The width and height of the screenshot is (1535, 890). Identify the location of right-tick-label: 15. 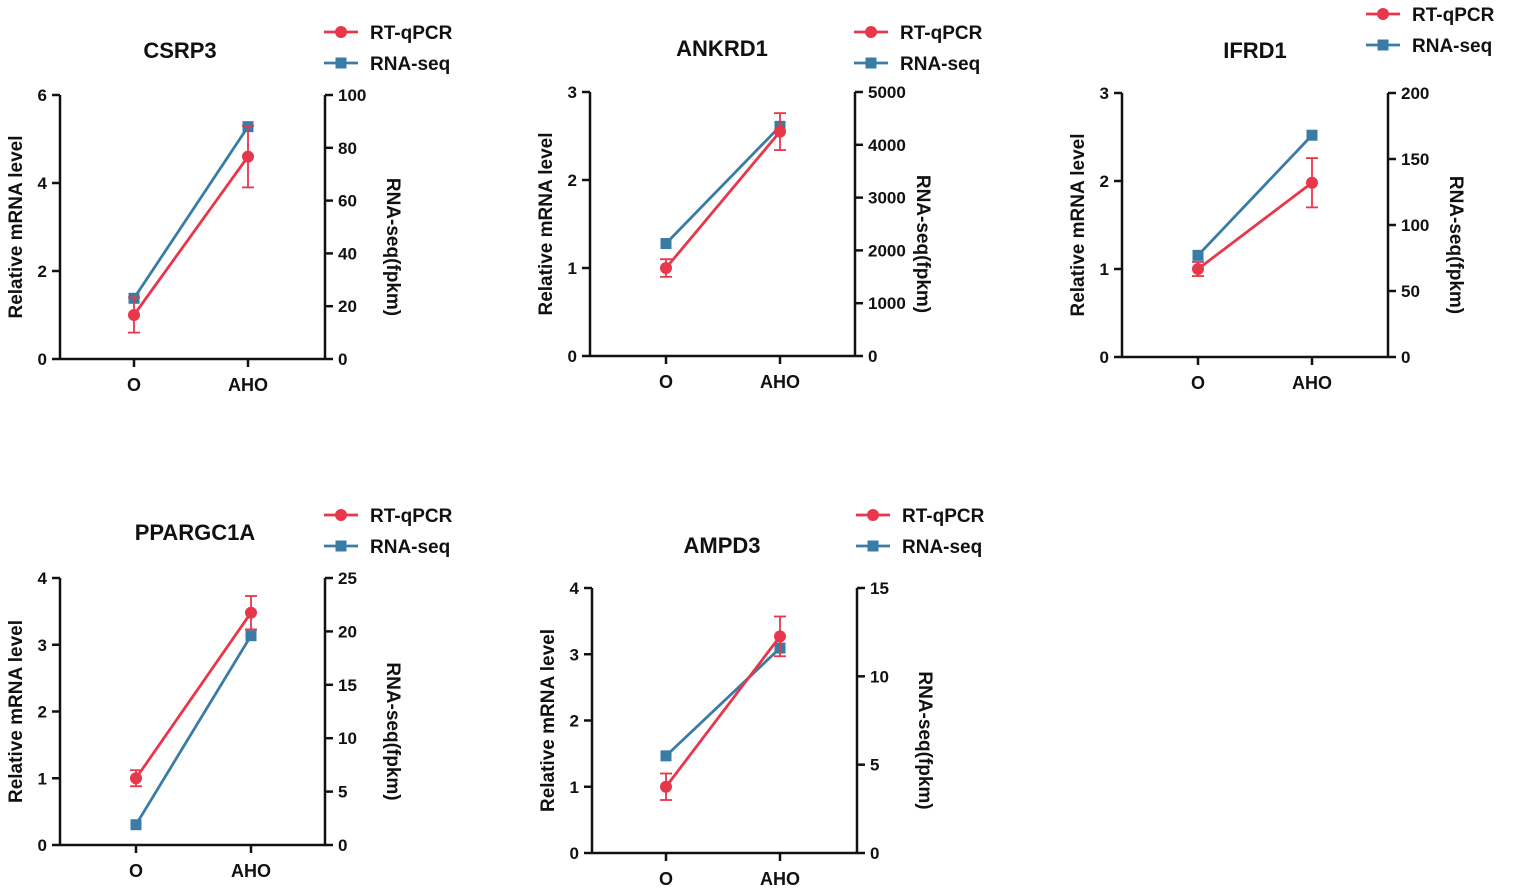
(879, 588).